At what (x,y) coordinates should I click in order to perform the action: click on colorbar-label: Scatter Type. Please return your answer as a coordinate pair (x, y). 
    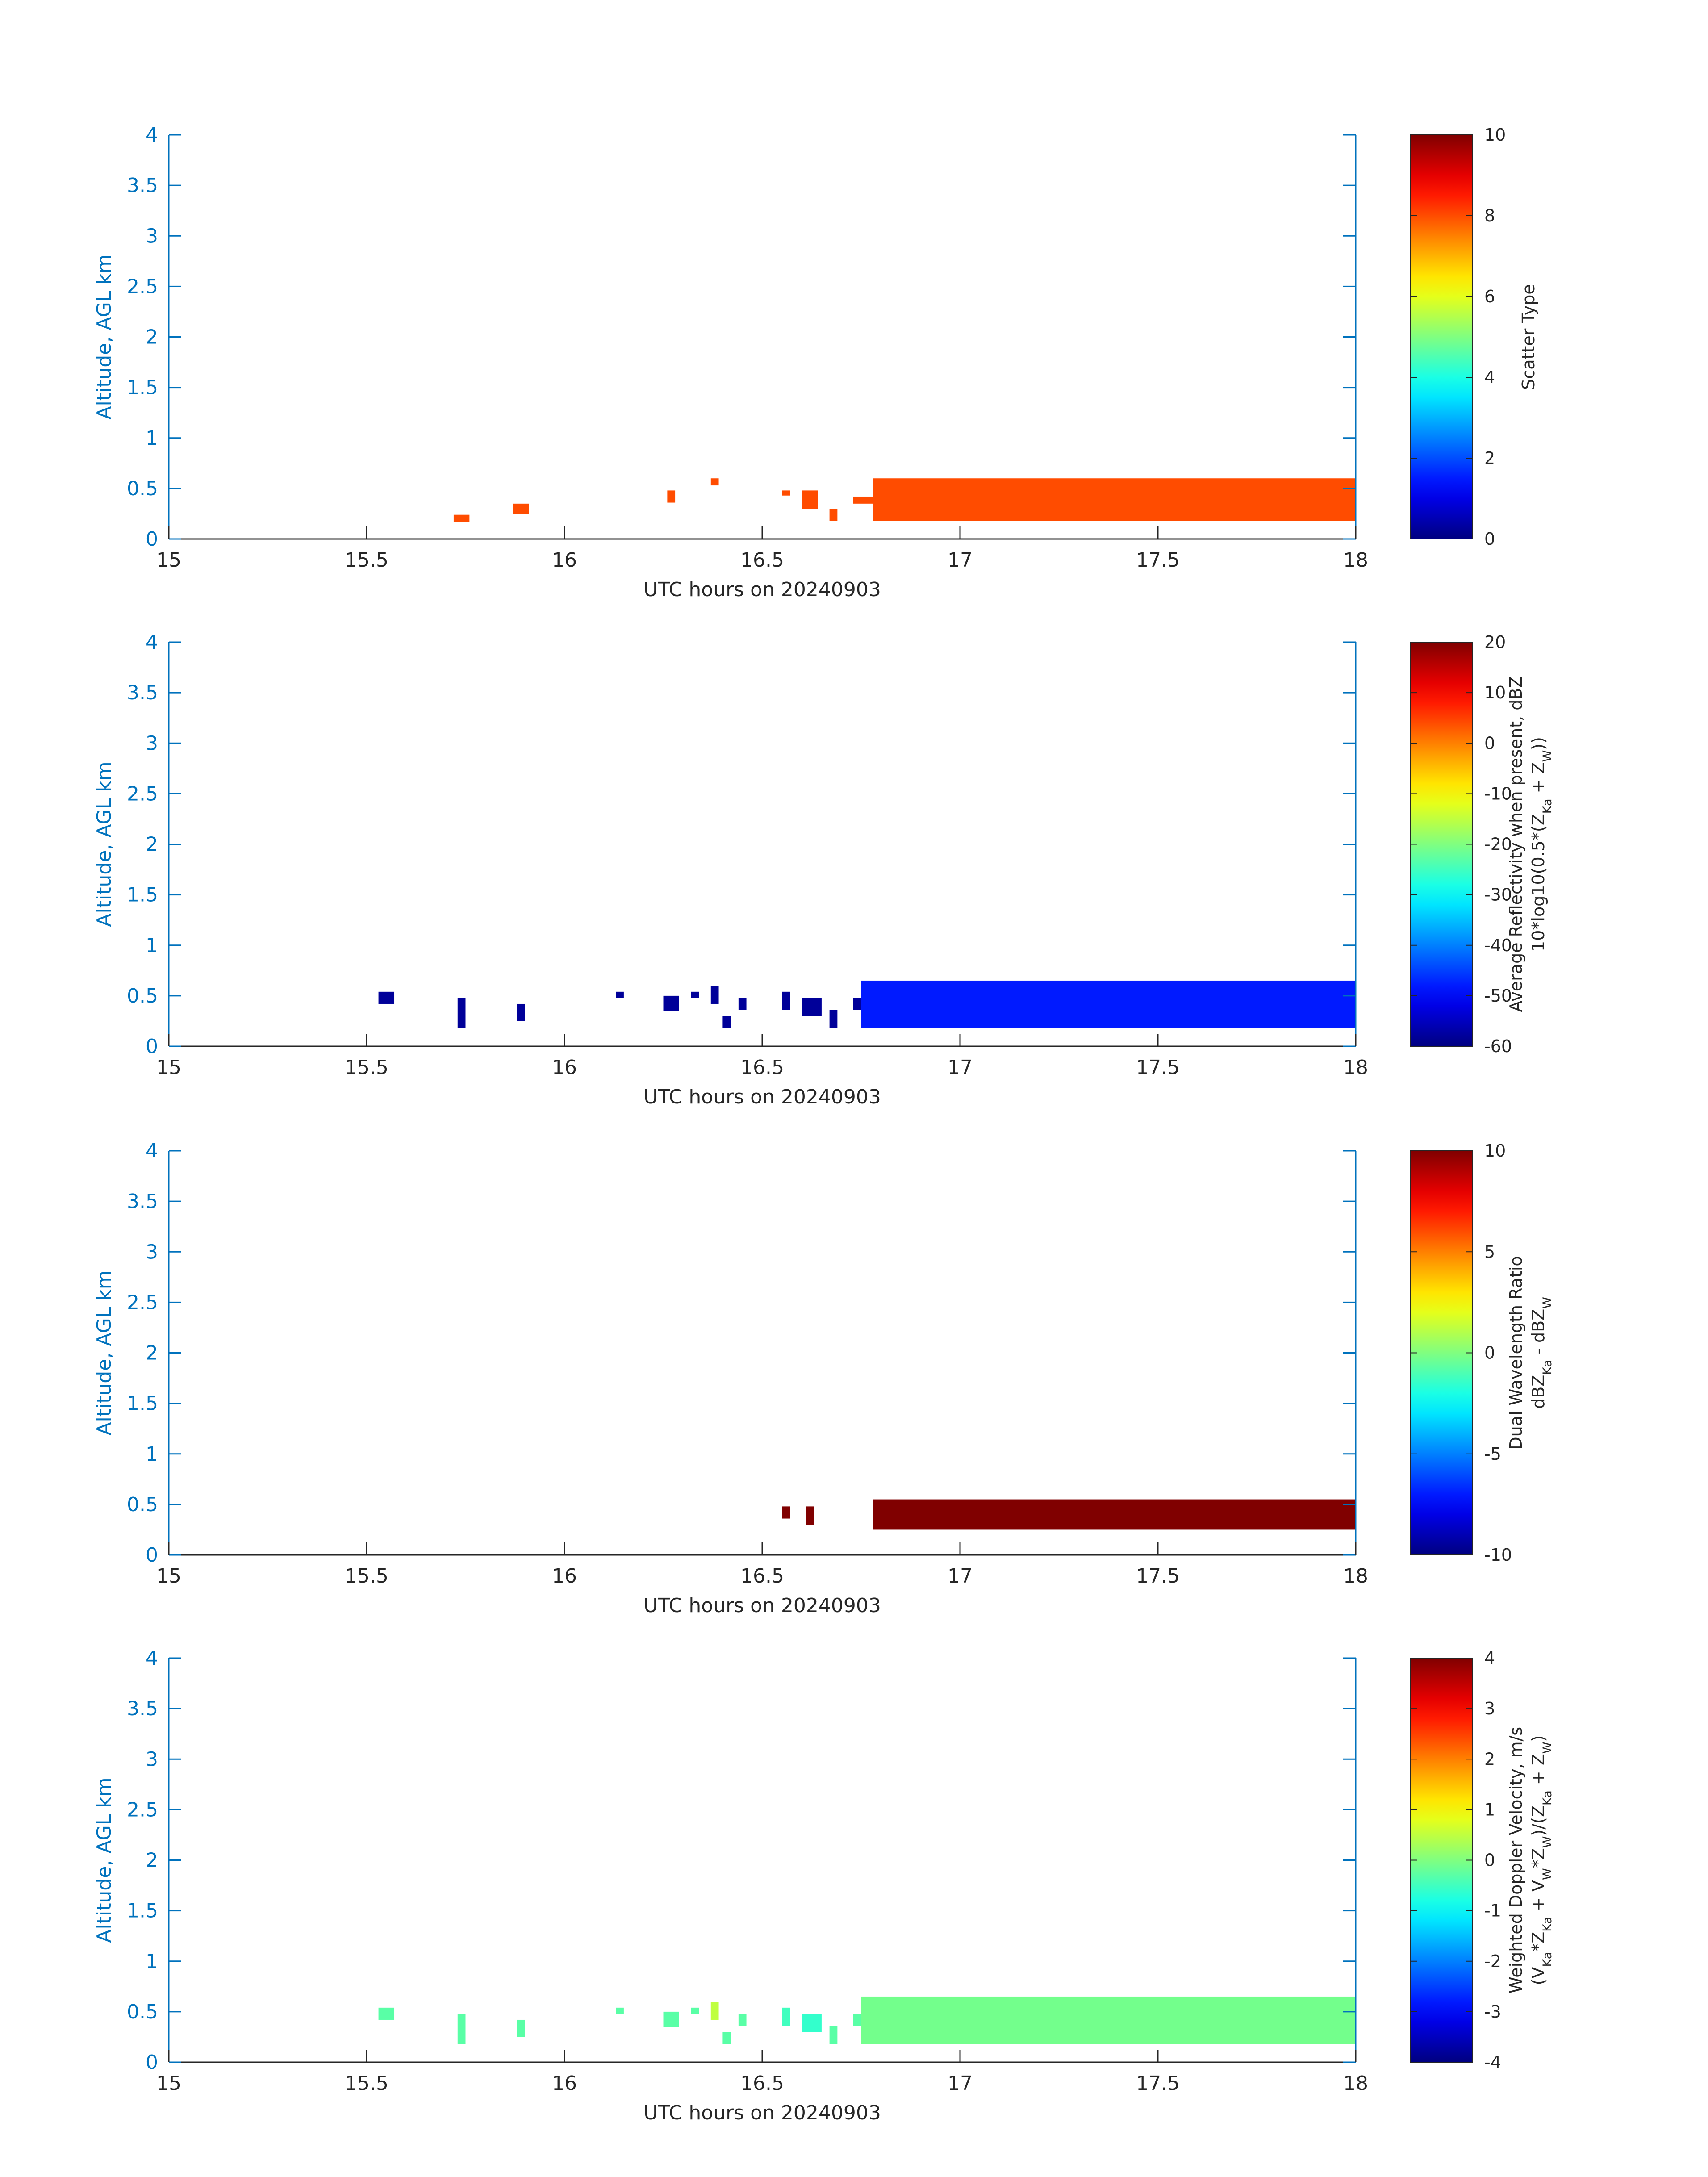
    Looking at the image, I should click on (1528, 336).